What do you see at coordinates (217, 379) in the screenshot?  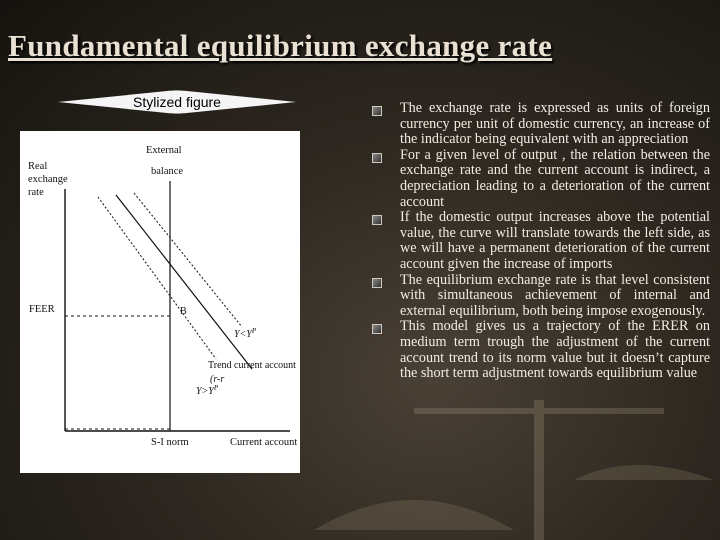 I see `trend-formula: (r-r` at bounding box center [217, 379].